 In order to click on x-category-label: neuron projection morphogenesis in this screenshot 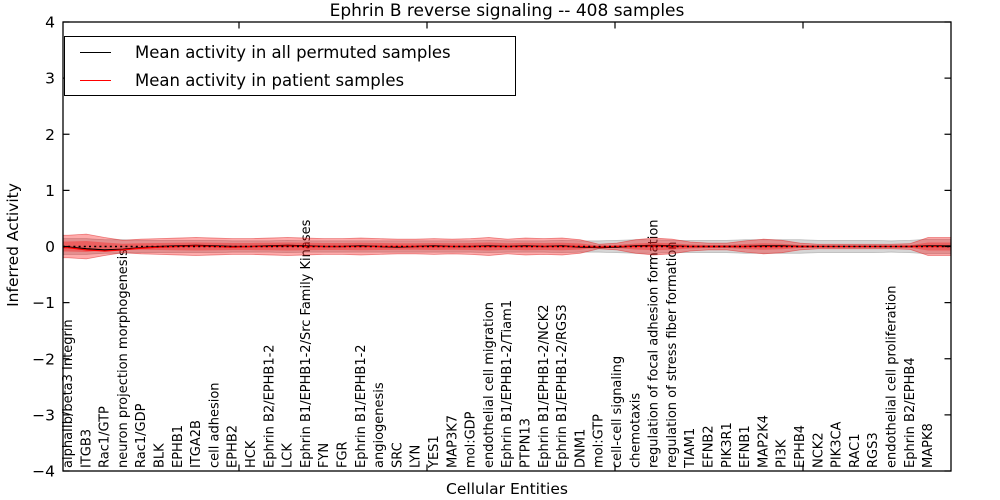, I will do `click(123, 358)`.